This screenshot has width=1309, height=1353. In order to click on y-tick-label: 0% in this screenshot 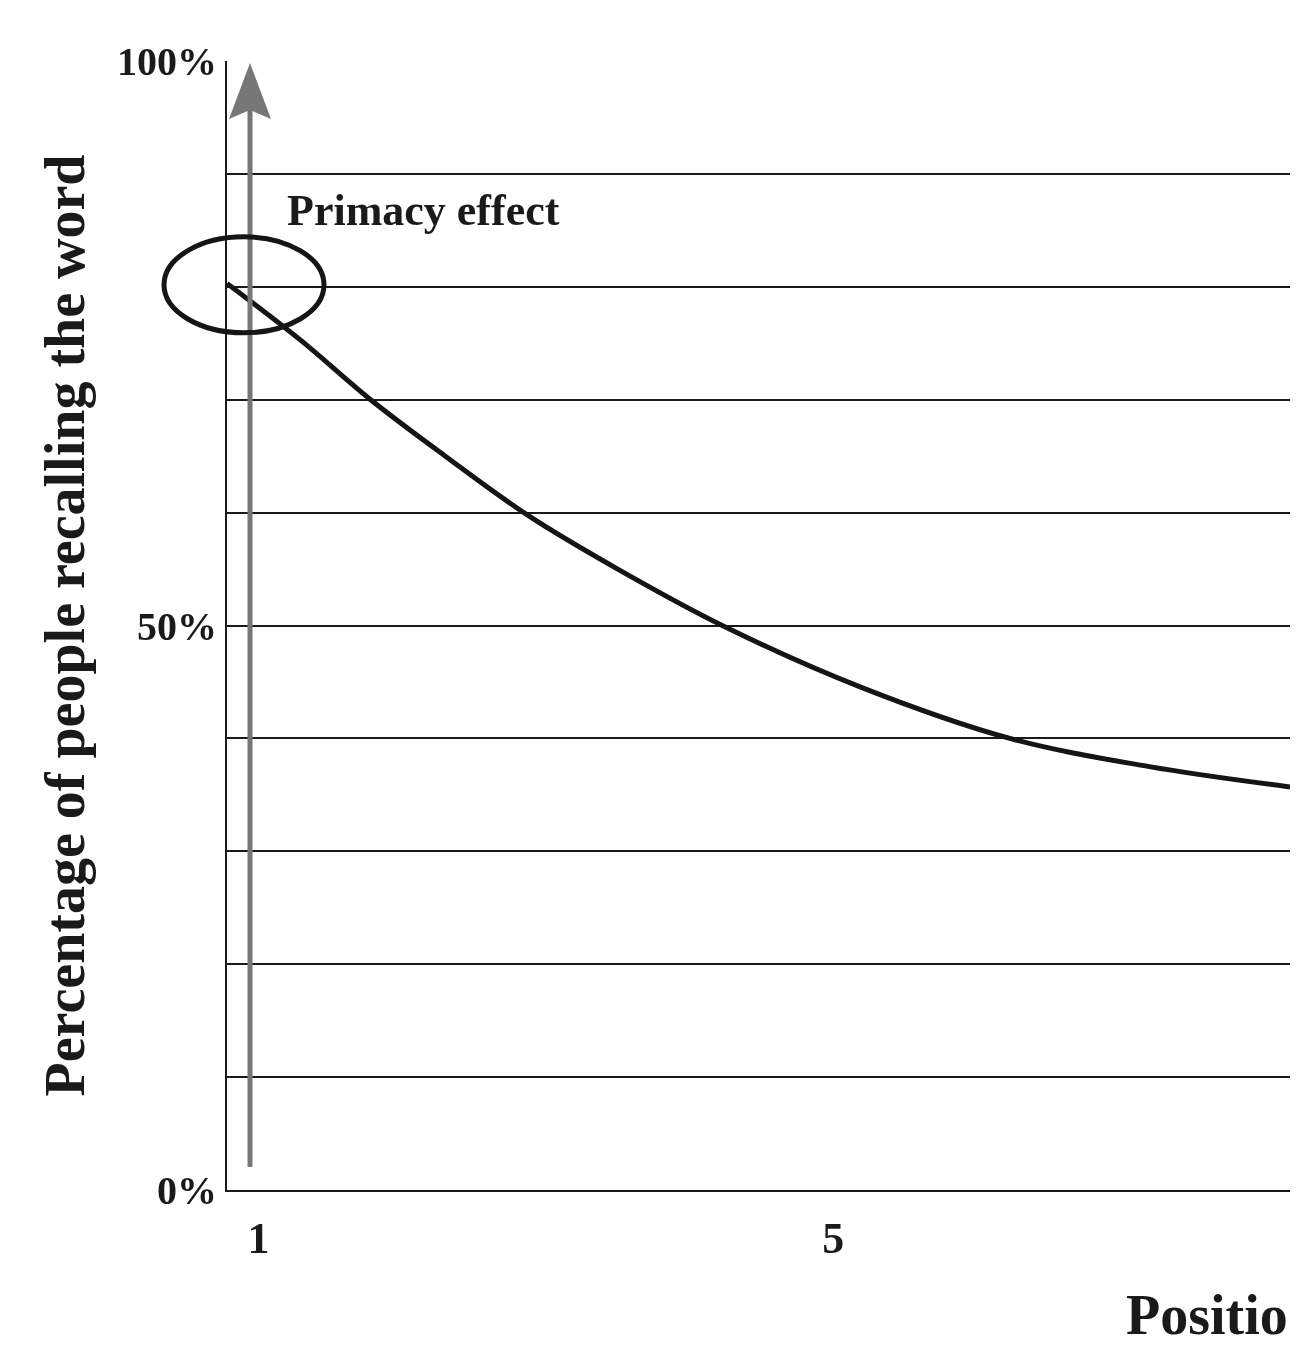, I will do `click(187, 1190)`.